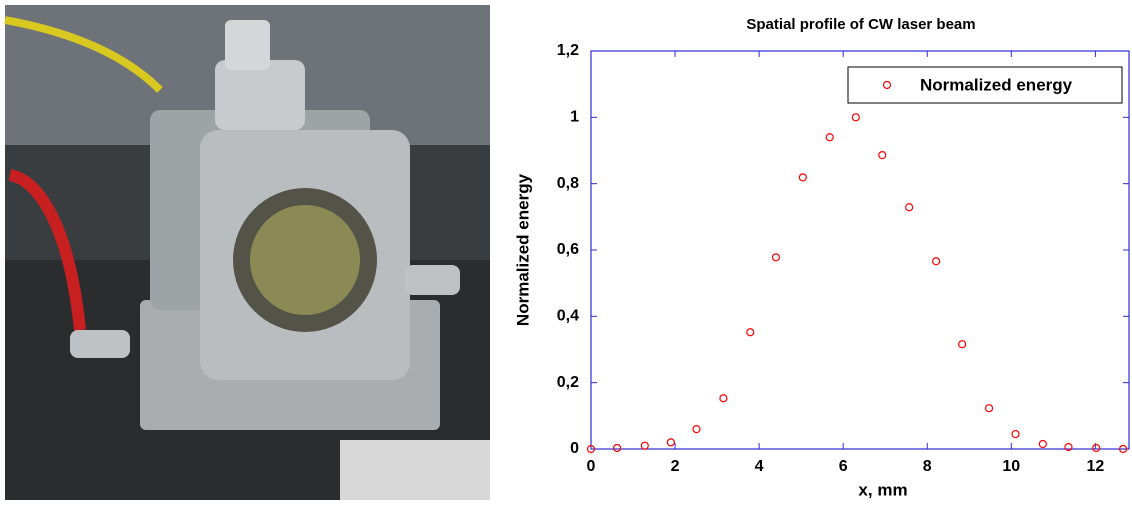 This screenshot has width=1132, height=505. Describe the element at coordinates (843, 466) in the screenshot. I see `x-tick-label: 6` at that location.